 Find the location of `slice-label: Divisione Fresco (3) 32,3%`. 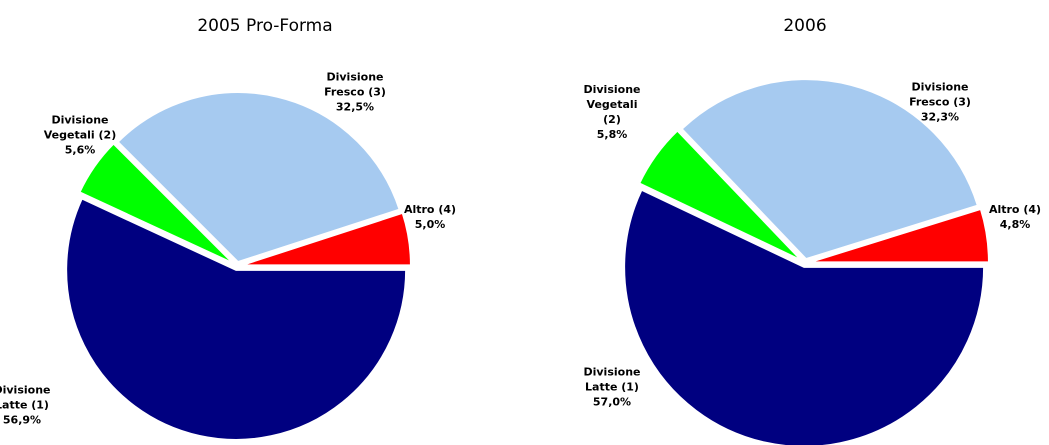

slice-label: Divisione Fresco (3) 32,3% is located at coordinates (940, 102).